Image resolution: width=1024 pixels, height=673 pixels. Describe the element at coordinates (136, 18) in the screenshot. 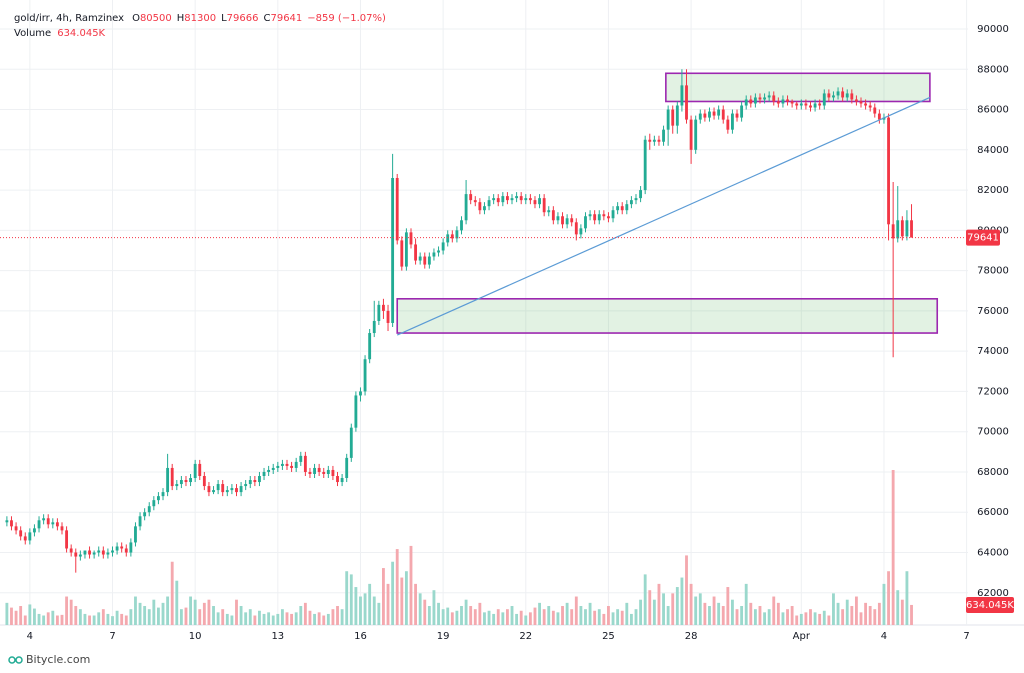

I see `ohlc-prefix: O` at that location.